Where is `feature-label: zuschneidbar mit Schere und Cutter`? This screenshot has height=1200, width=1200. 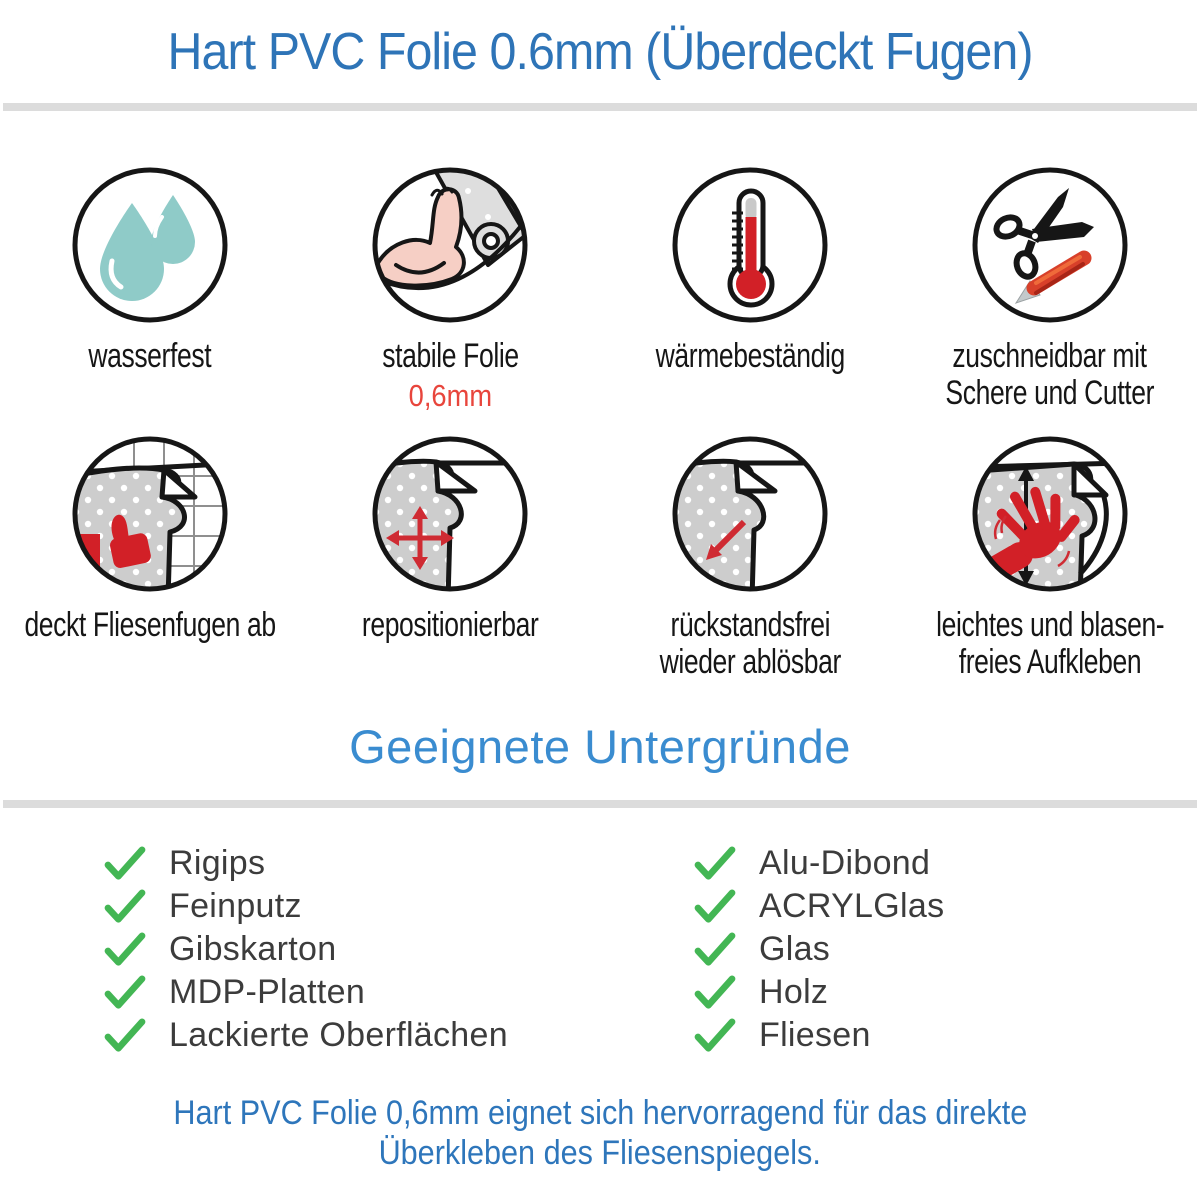
feature-label: zuschneidbar mit Schere und Cutter is located at coordinates (1050, 374).